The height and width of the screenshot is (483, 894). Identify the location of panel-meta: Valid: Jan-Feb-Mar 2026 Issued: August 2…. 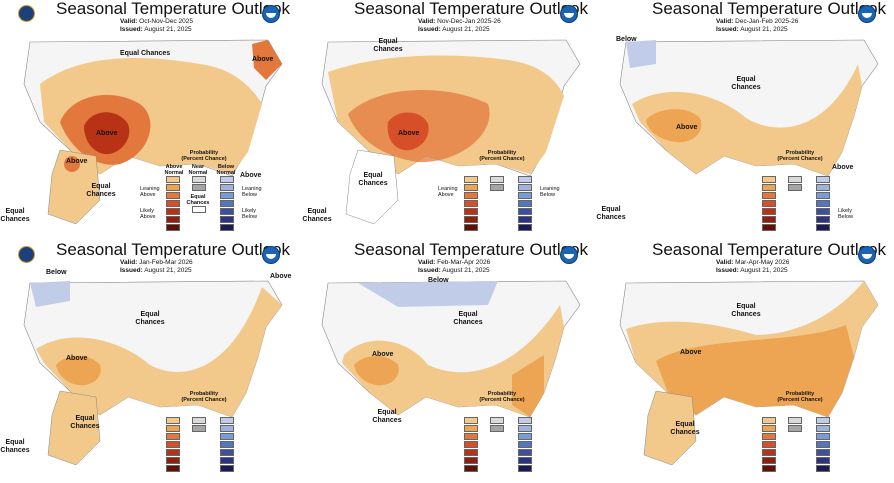
(156, 266).